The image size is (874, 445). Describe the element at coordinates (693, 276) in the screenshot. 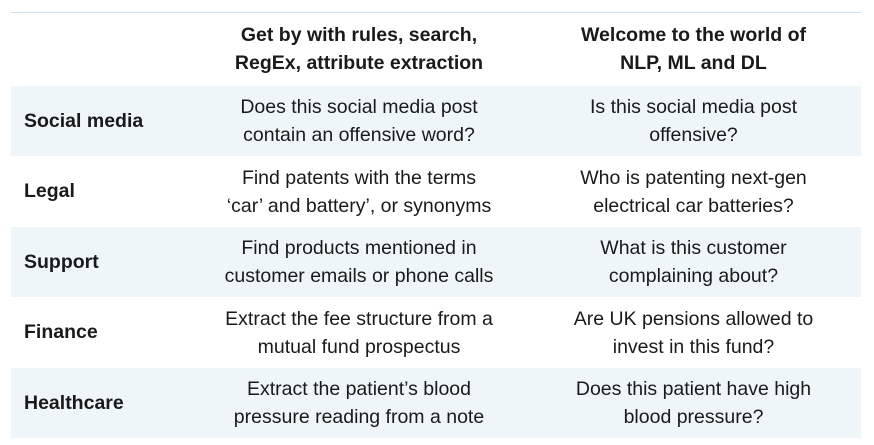

I see `ml-example-line-2: complaining about?` at that location.